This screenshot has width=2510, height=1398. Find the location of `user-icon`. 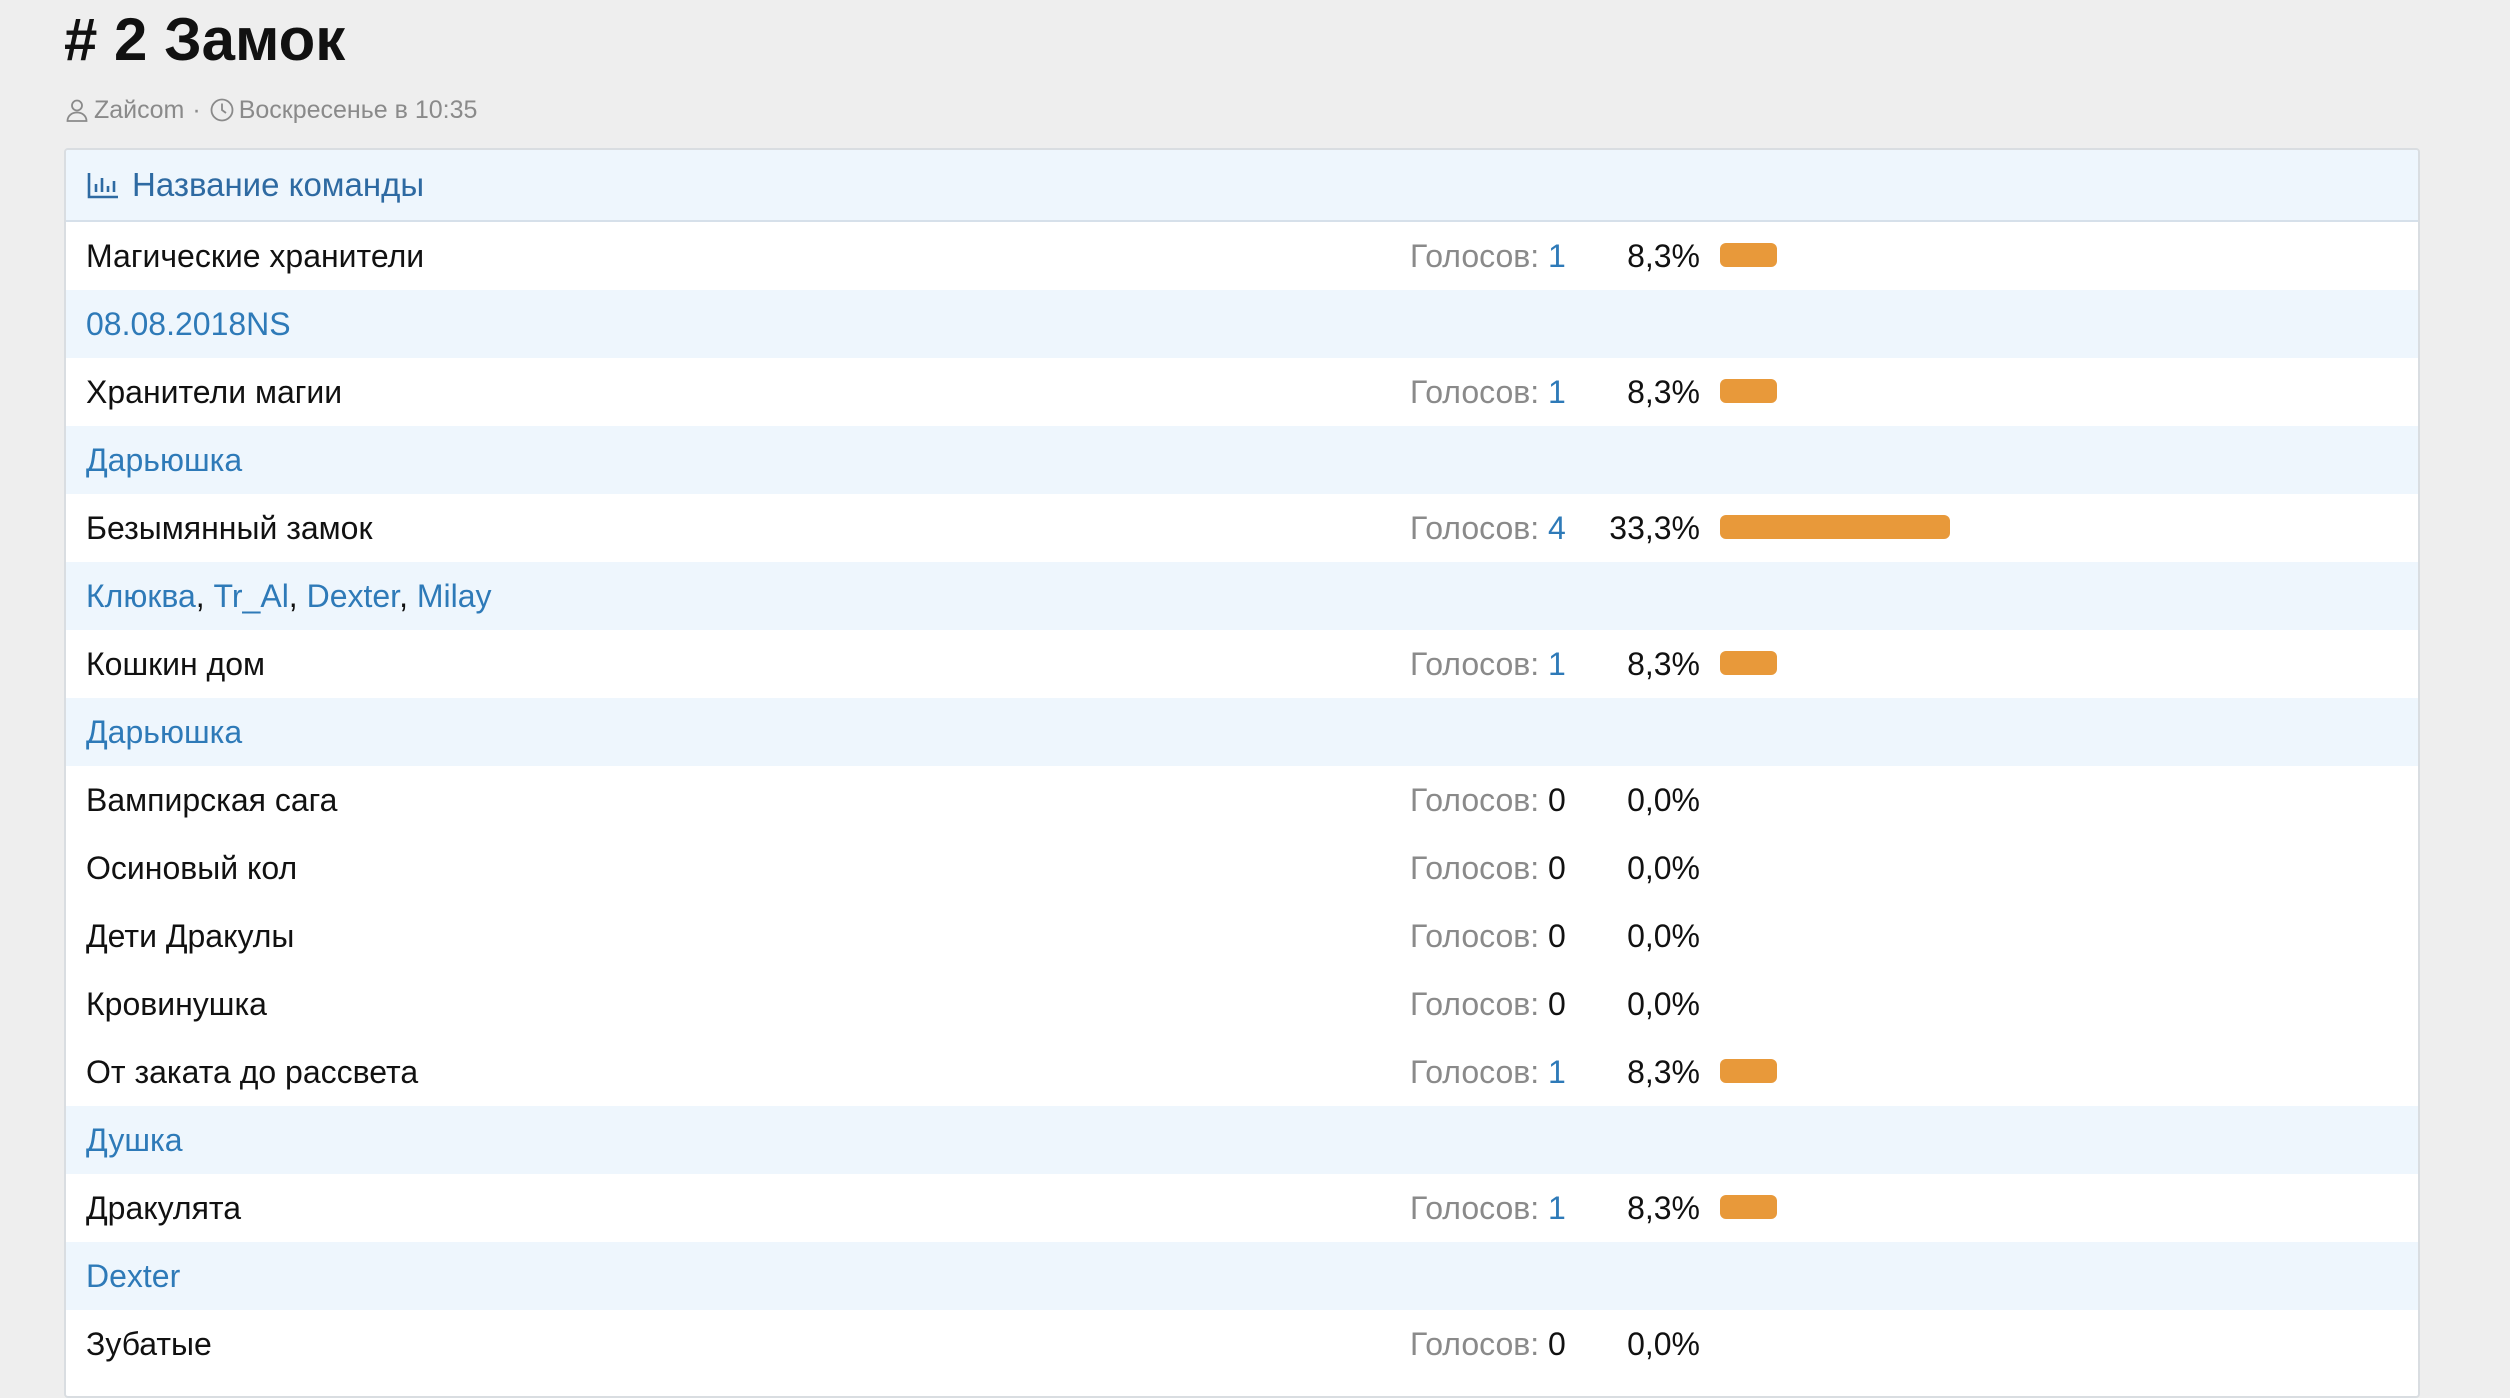

user-icon is located at coordinates (77, 110).